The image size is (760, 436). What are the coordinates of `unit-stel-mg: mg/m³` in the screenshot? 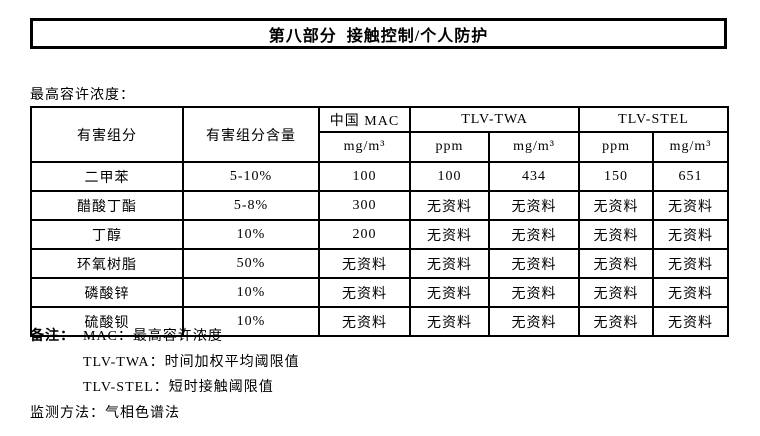 It's located at (691, 147).